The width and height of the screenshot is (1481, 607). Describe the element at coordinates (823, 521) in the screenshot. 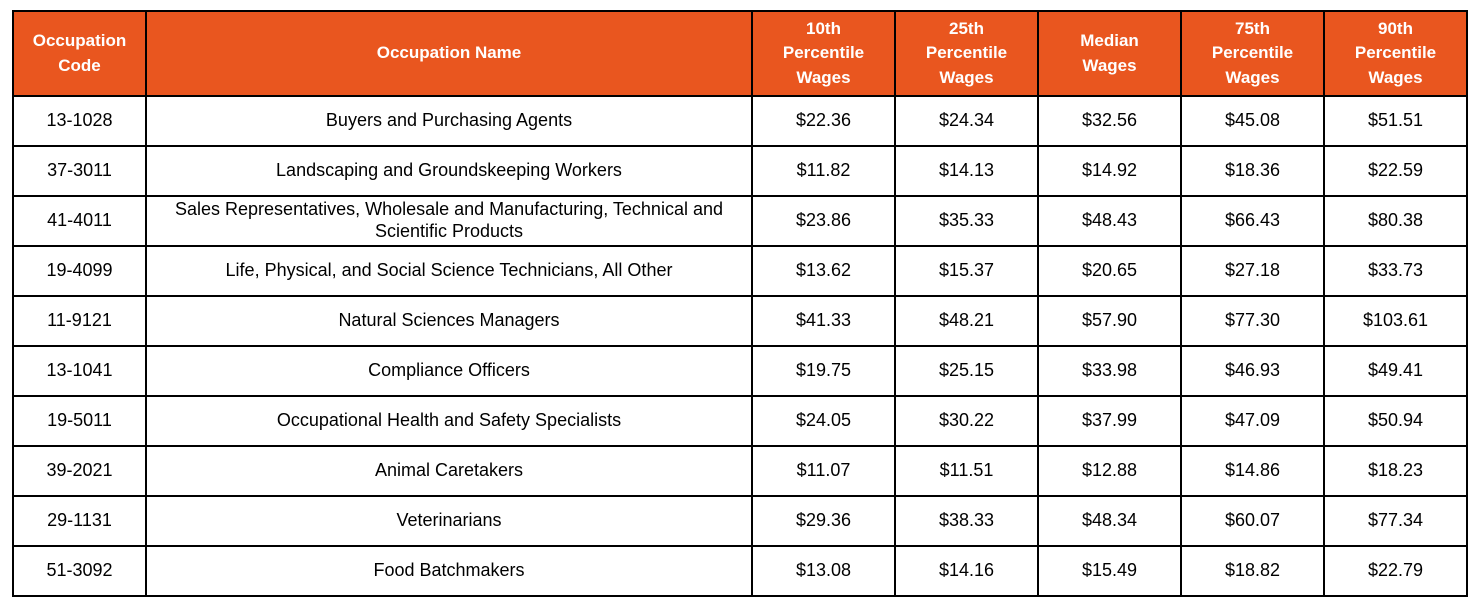

I see `wage-cell: $29.36` at that location.